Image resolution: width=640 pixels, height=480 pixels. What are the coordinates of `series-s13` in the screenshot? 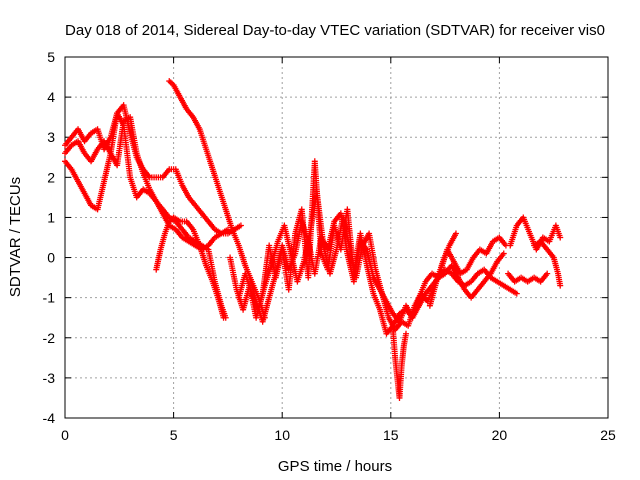 It's located at (547, 263).